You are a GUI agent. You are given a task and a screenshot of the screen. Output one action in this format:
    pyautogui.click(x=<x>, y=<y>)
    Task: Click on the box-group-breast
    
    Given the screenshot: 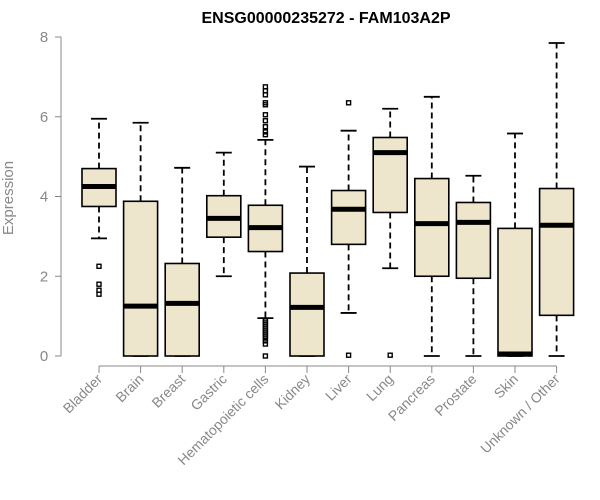 What is the action you would take?
    pyautogui.click(x=182, y=261)
    